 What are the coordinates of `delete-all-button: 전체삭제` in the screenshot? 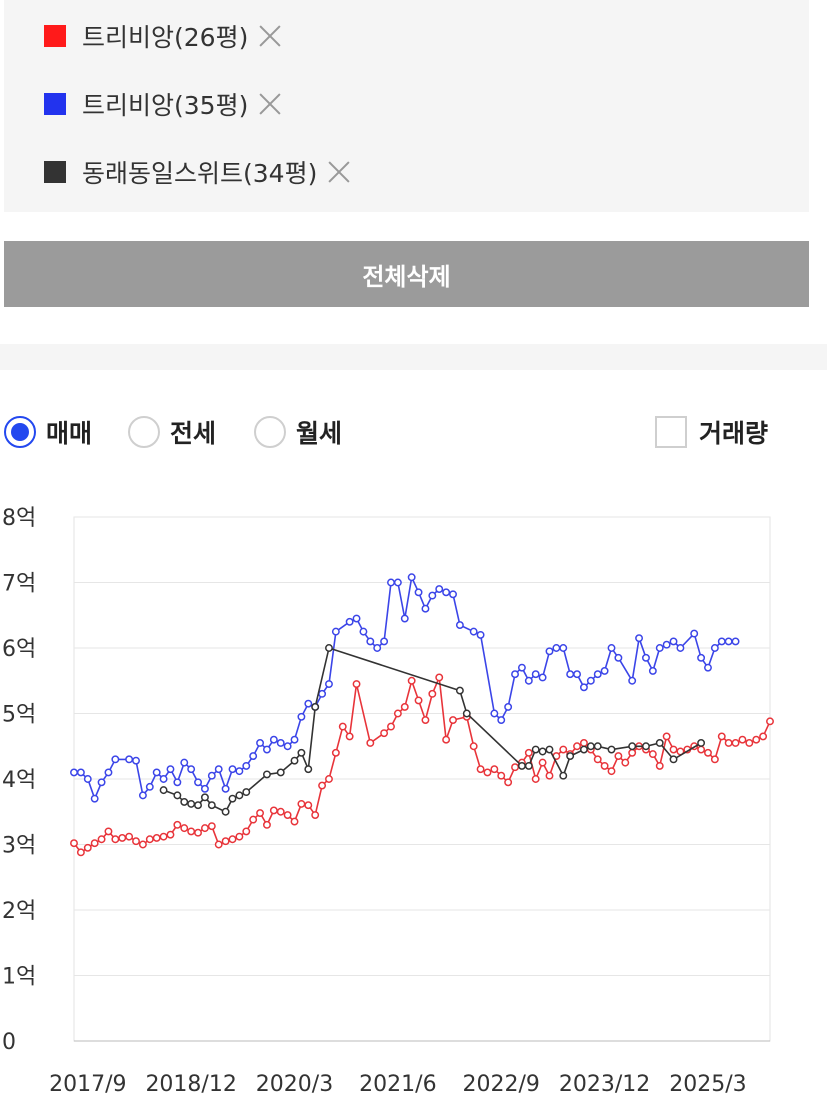 It's located at (406, 274).